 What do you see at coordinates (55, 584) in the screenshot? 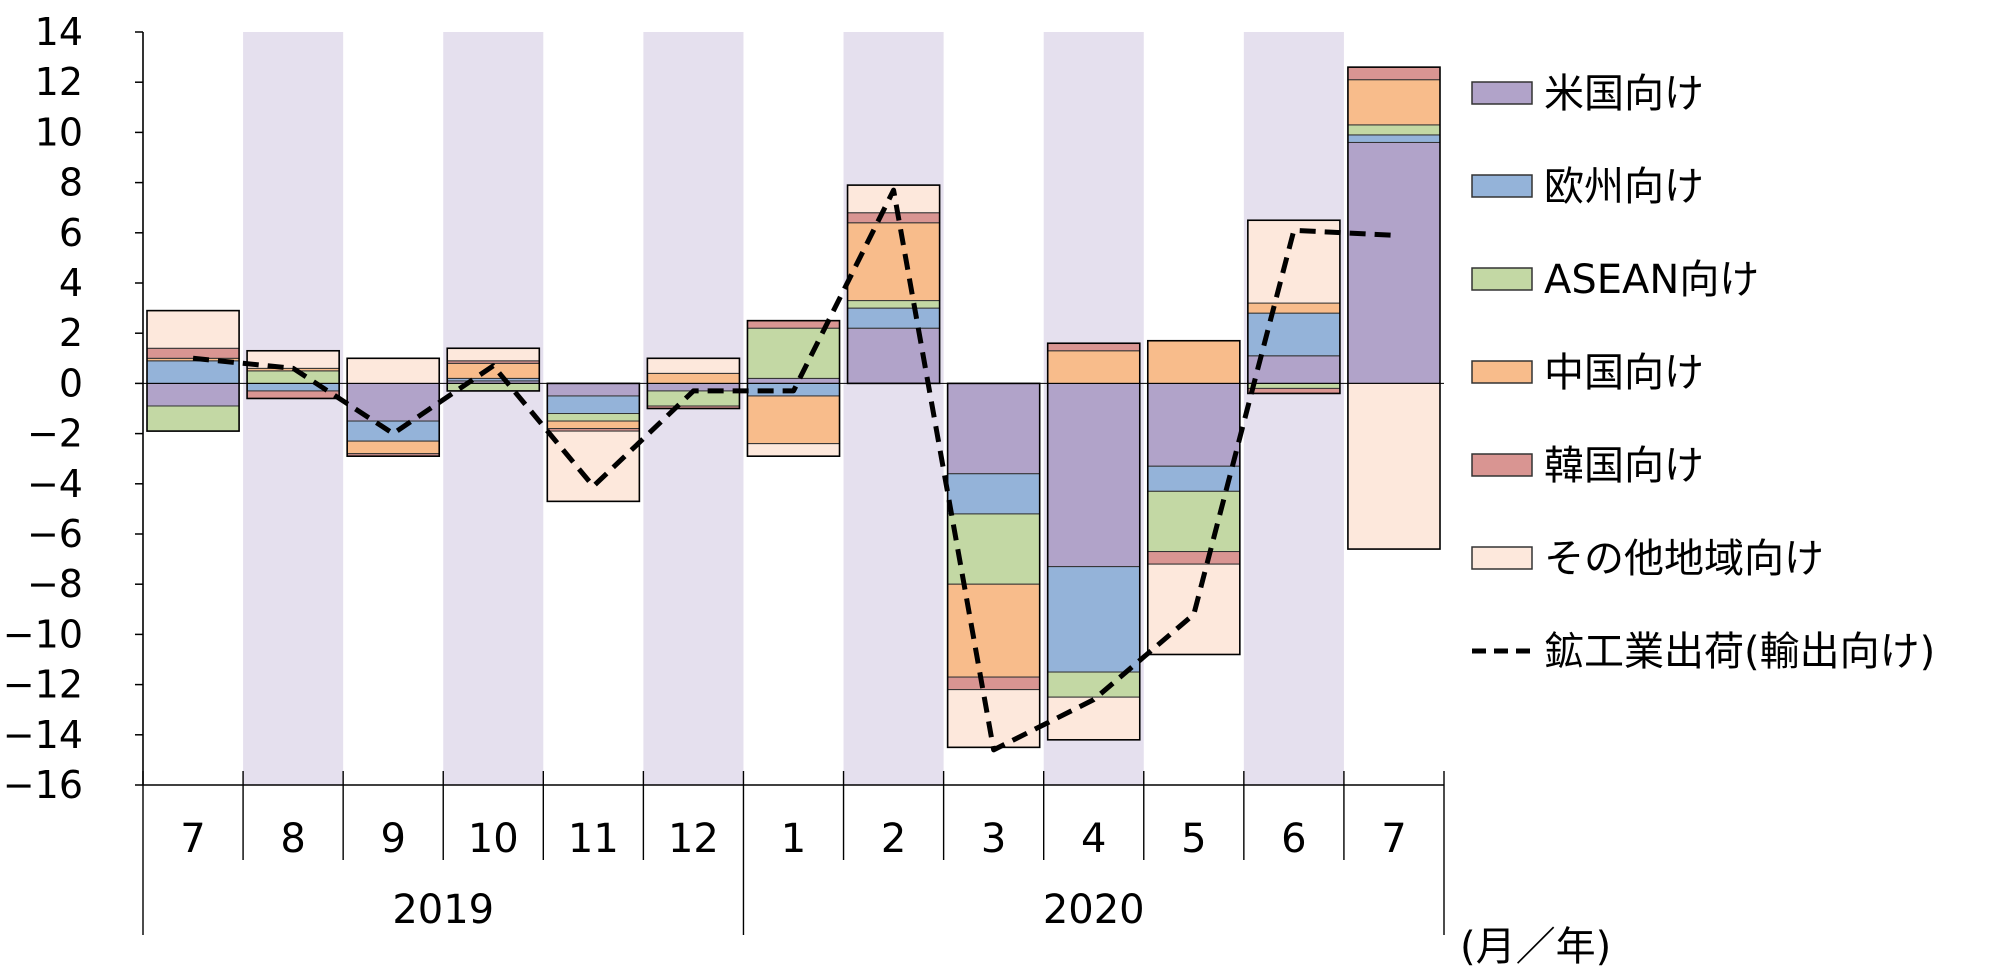
I see `y-tick-label--8: −8` at bounding box center [55, 584].